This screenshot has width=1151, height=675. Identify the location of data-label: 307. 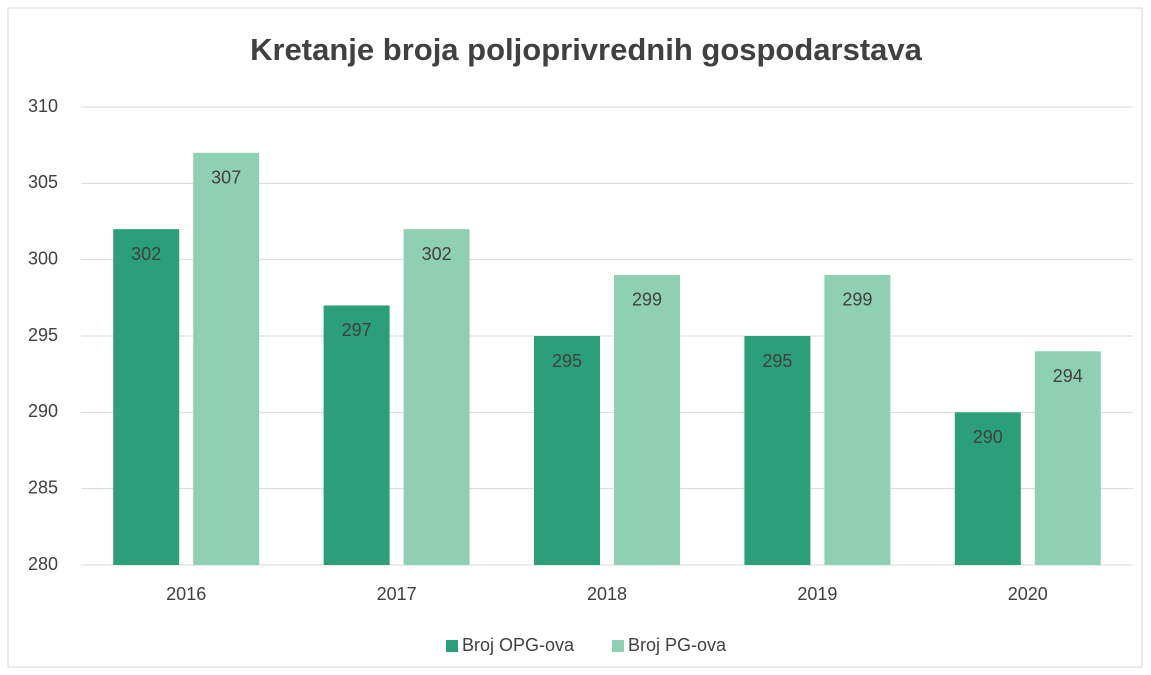
(226, 178).